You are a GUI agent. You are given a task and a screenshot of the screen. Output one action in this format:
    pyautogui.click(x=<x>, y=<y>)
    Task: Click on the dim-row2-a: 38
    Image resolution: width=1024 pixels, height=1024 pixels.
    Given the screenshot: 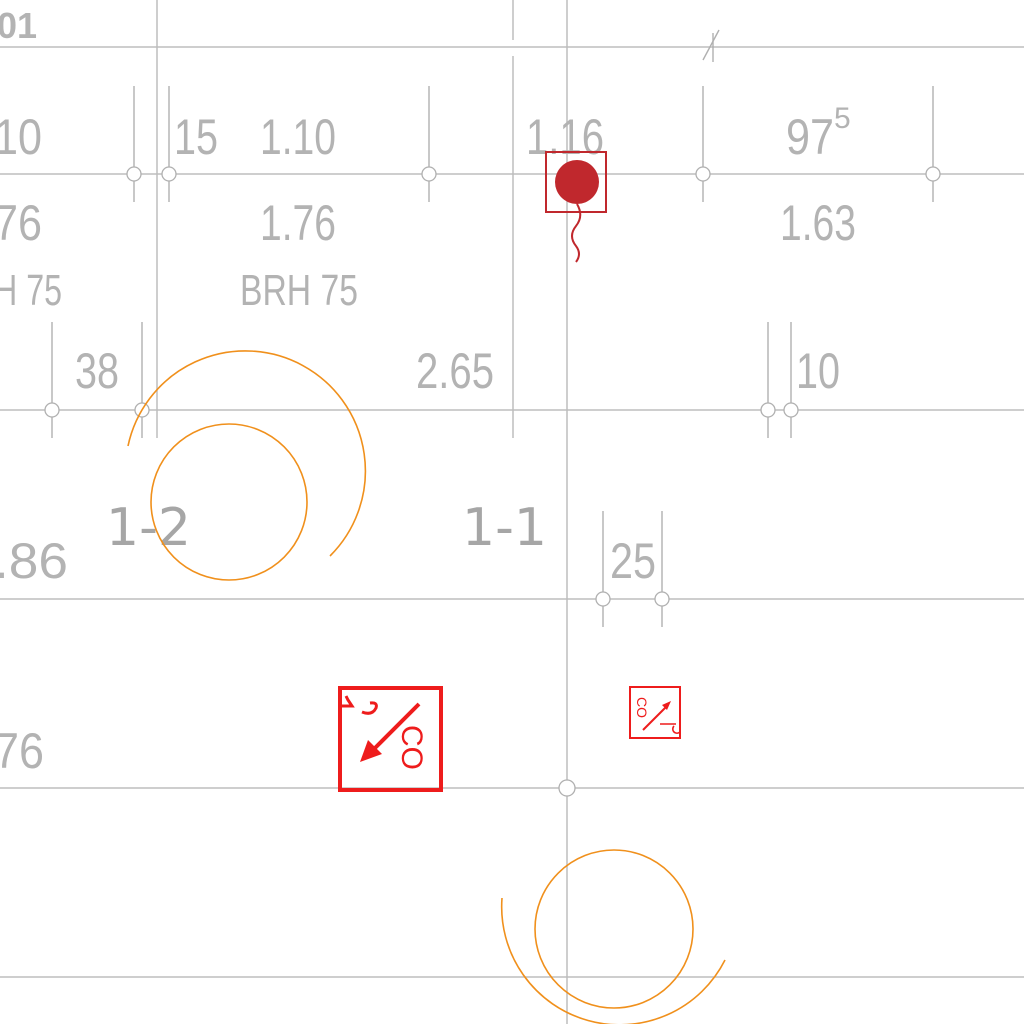 What is the action you would take?
    pyautogui.click(x=97, y=371)
    